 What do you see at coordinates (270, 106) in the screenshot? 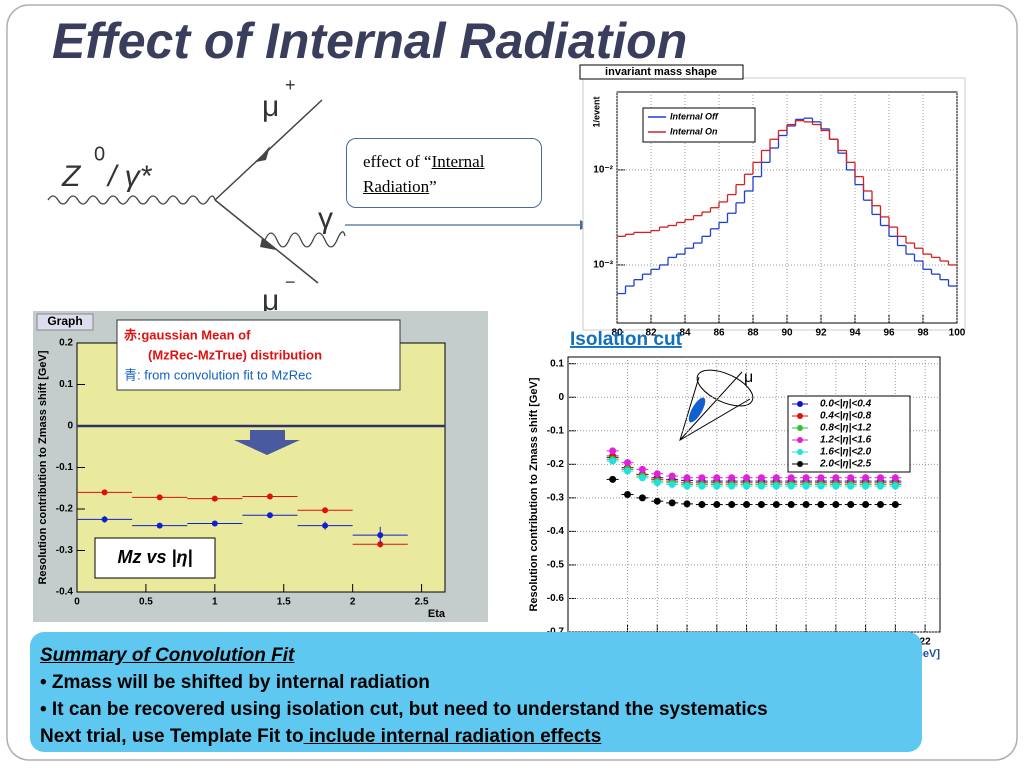
I see `muon-label: μ` at bounding box center [270, 106].